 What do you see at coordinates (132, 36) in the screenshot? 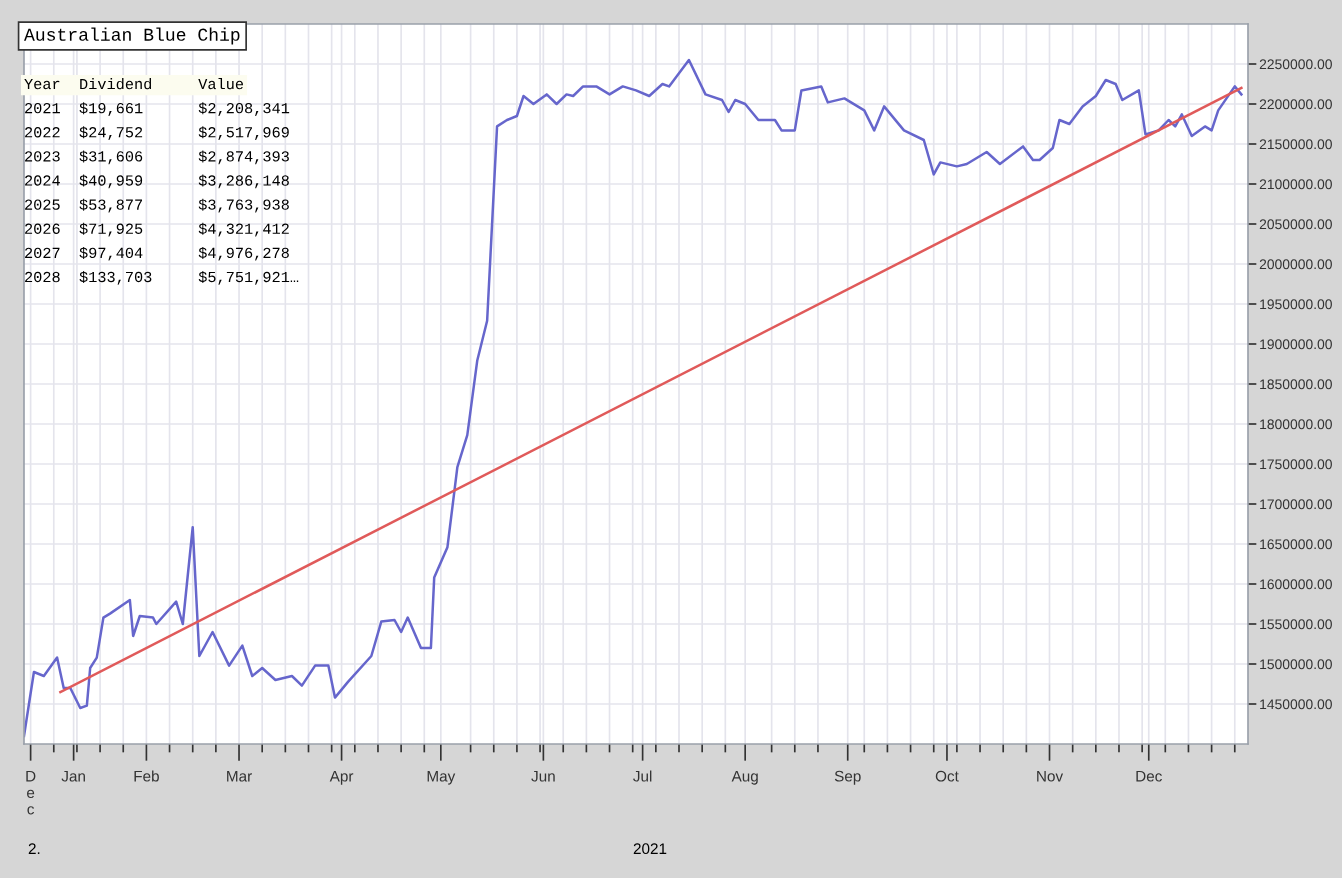
I see `chart-title: Australian Blue Chip` at bounding box center [132, 36].